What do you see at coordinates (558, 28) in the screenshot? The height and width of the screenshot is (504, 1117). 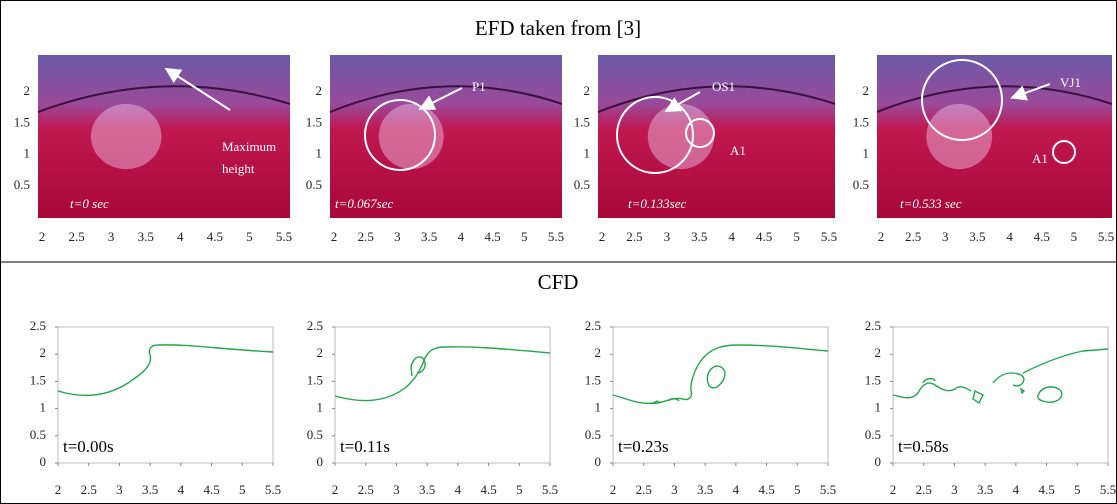 I see `efd-title: EFD taken from [3]` at bounding box center [558, 28].